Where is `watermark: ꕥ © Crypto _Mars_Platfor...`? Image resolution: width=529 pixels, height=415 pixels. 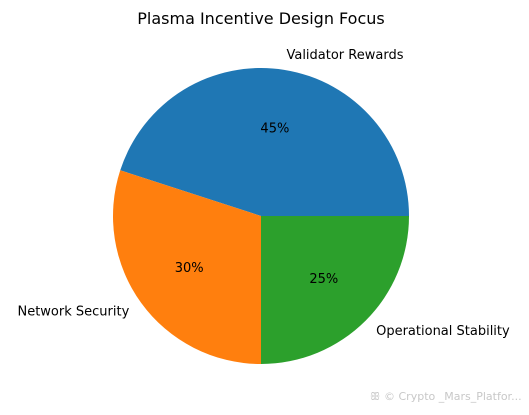 watermark: ꕥ © Crypto _Mars_Platfor... is located at coordinates (446, 396).